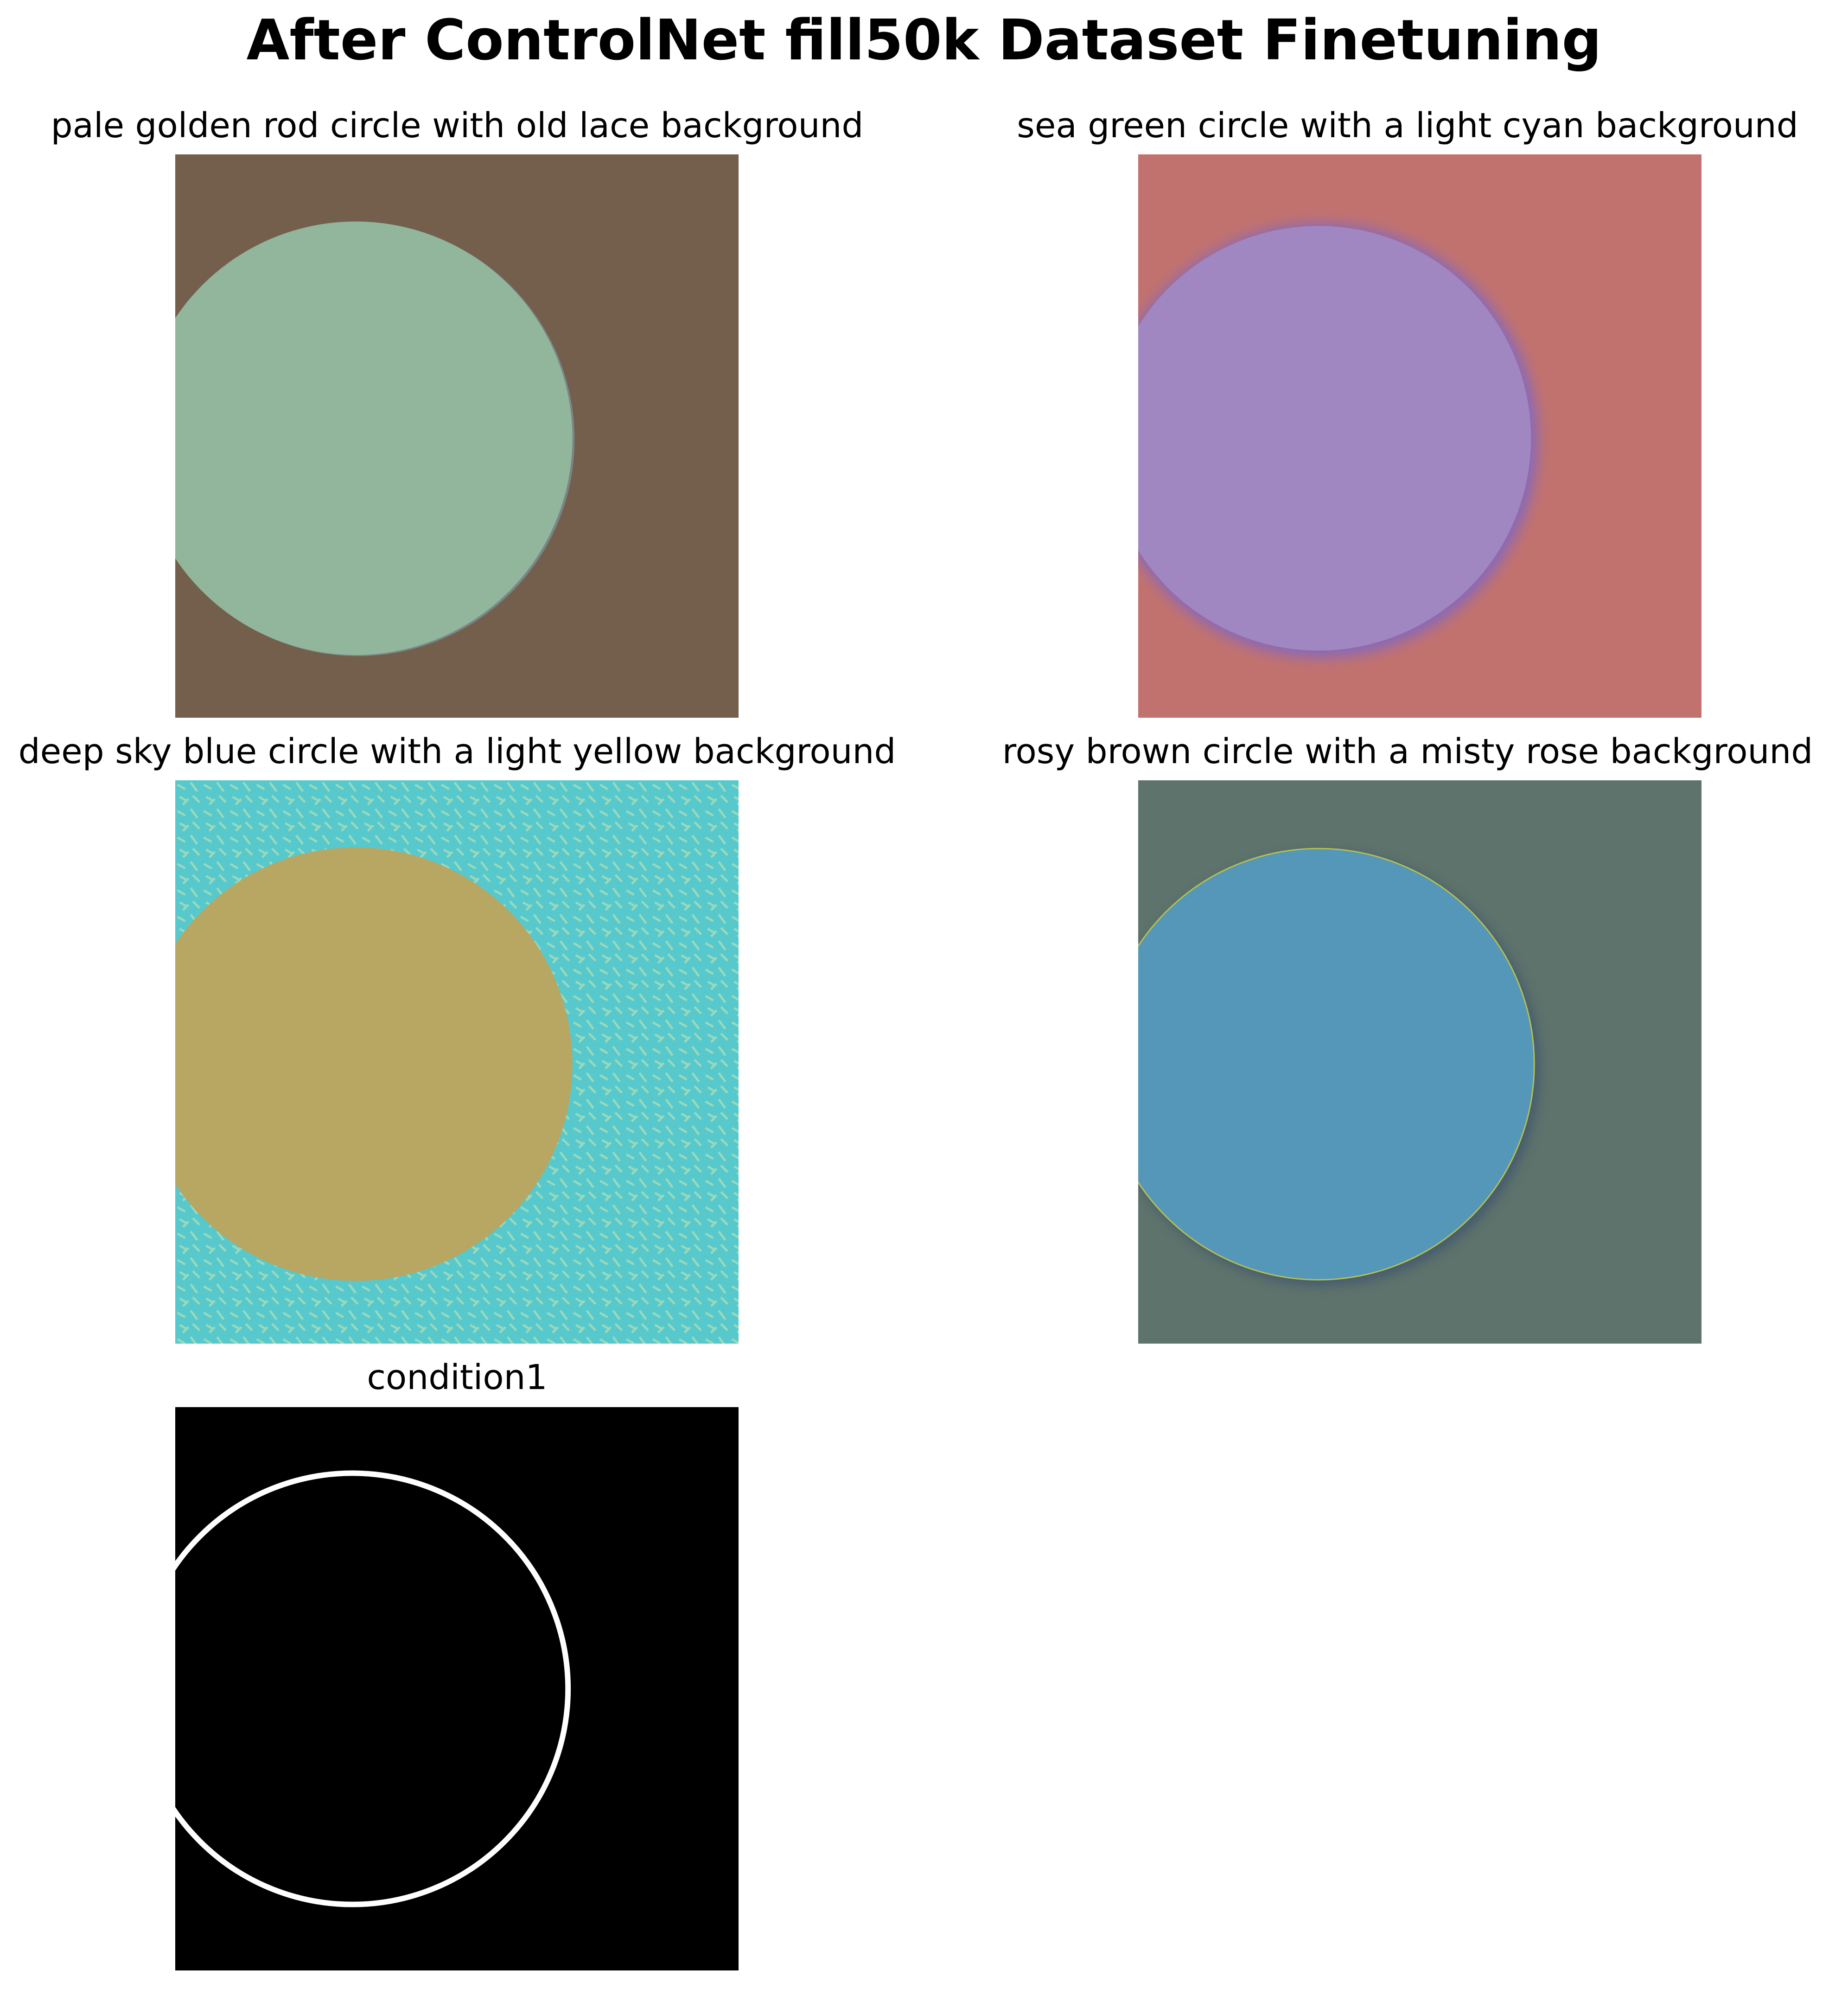 This screenshot has height=1989, width=1848. Describe the element at coordinates (1334, 438) in the screenshot. I see `panel-2-circle` at that location.